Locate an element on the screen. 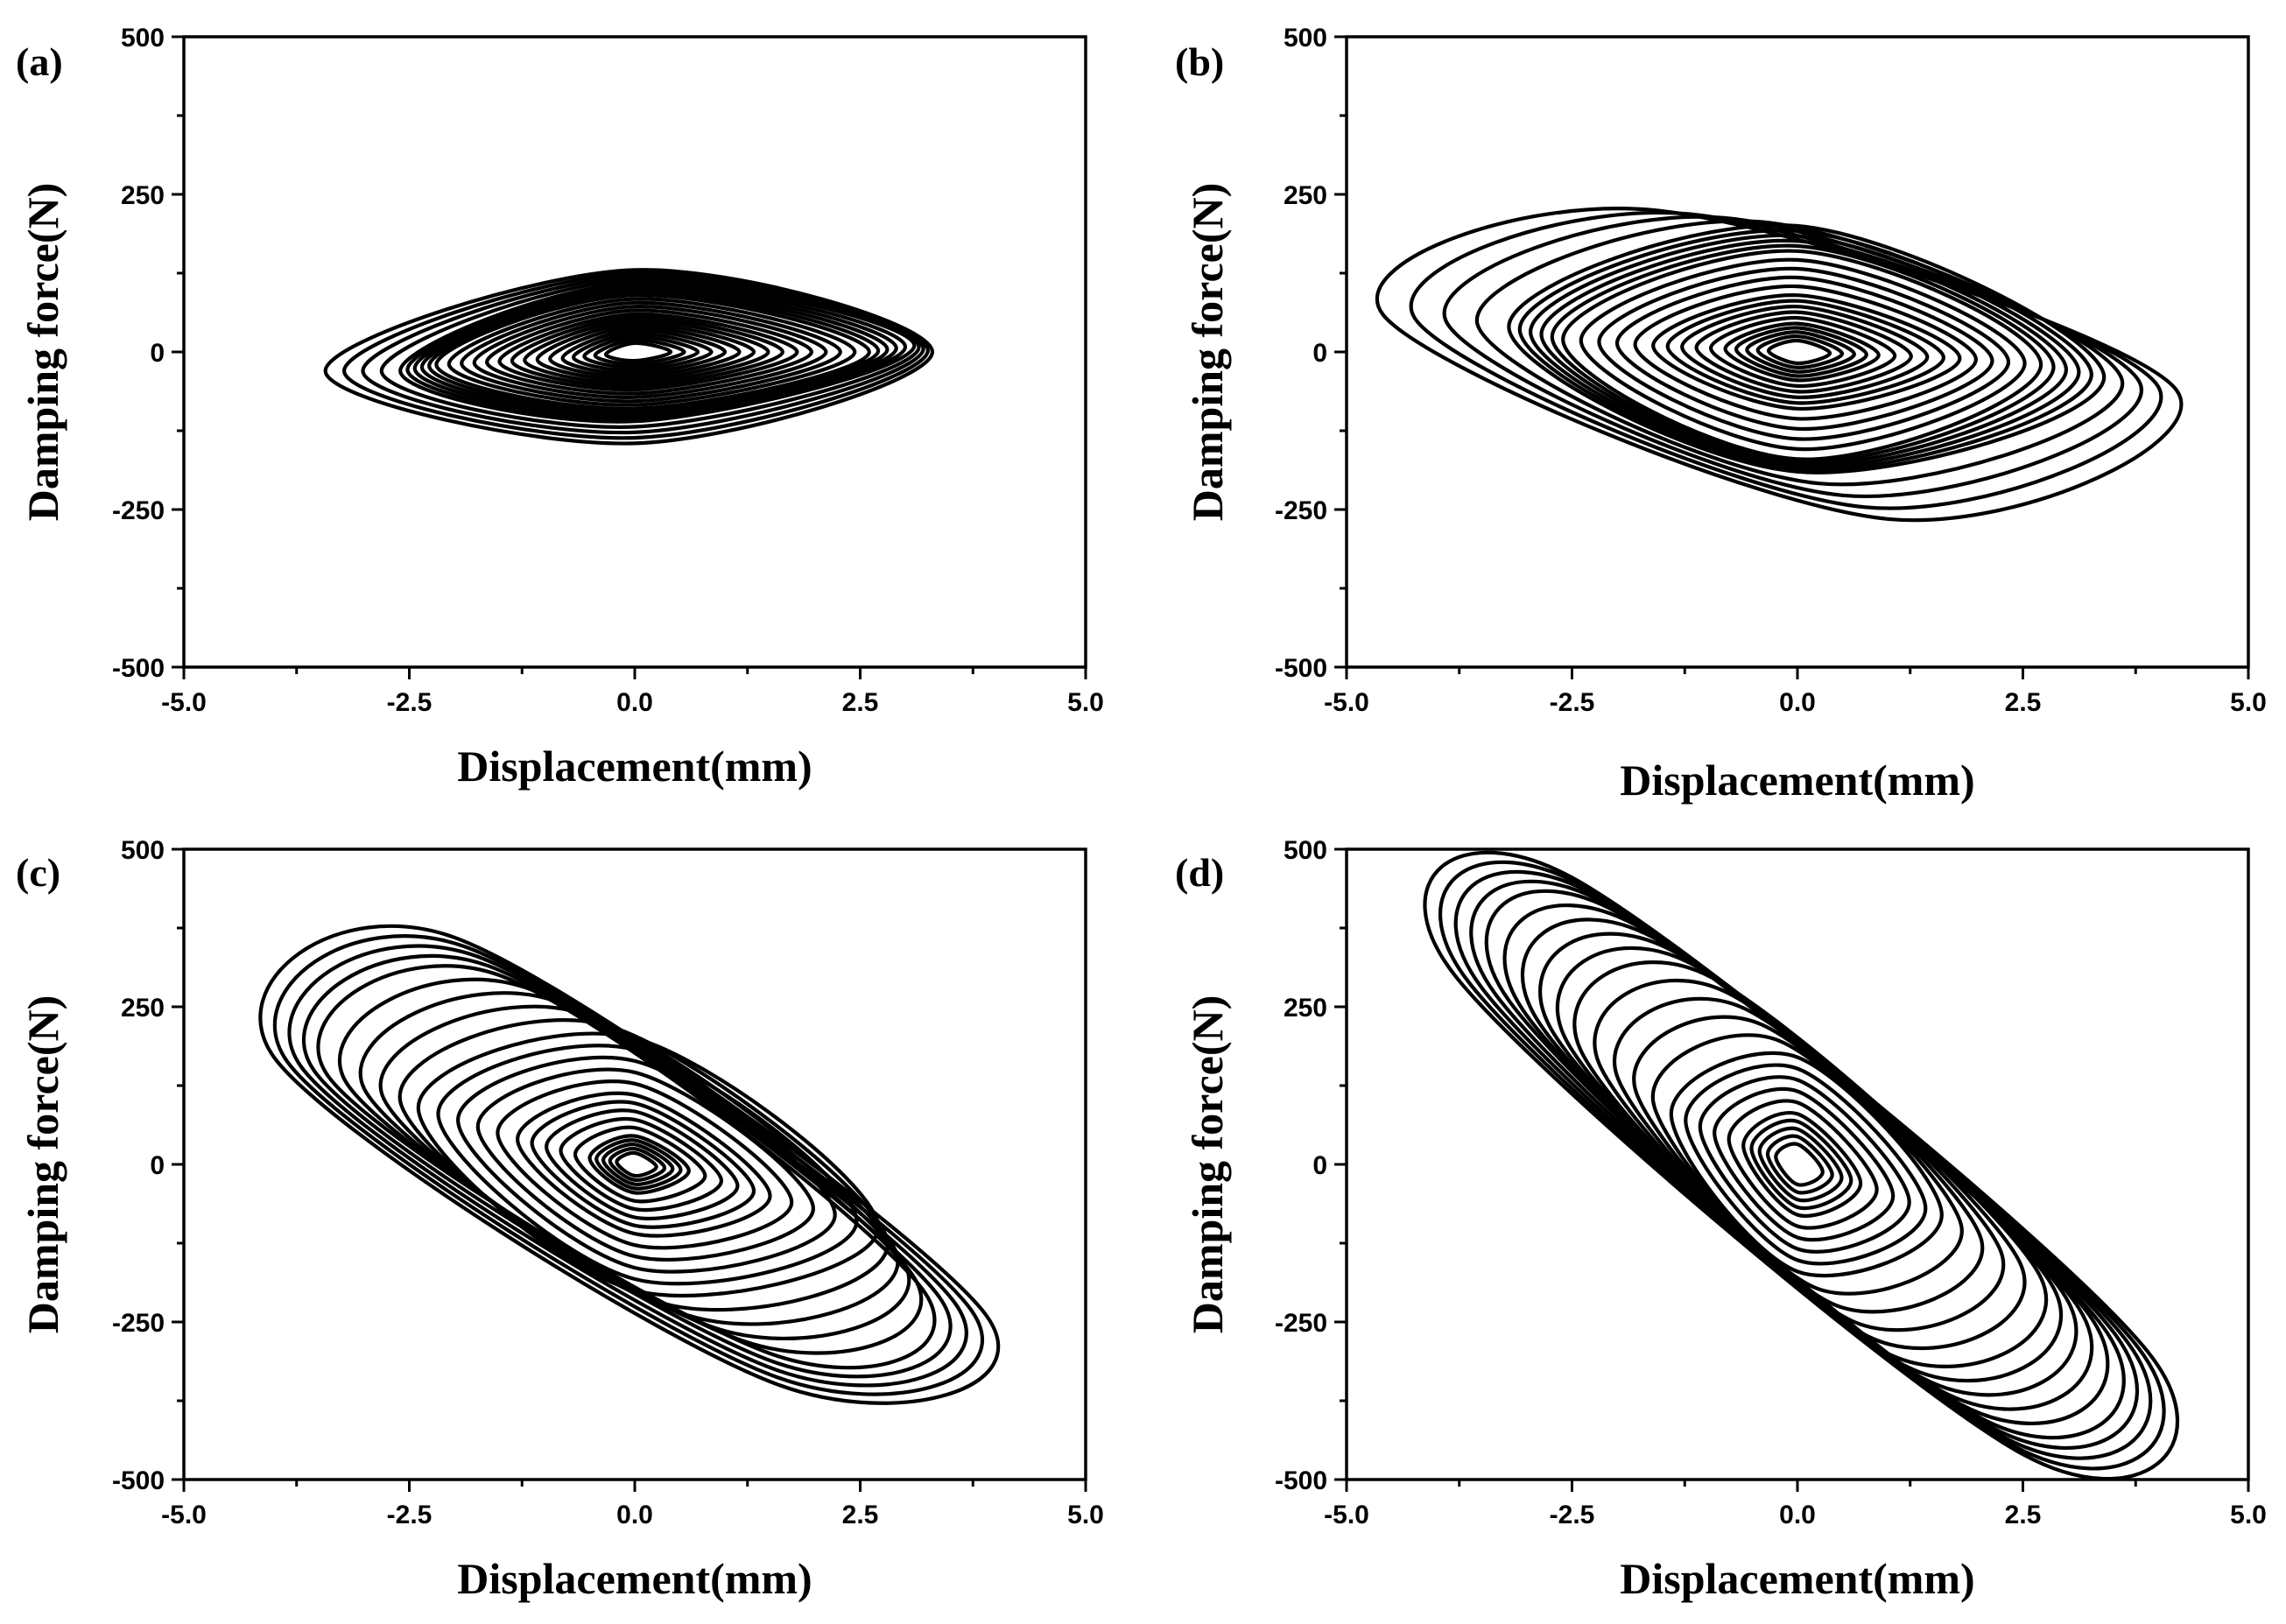 Image resolution: width=2286 pixels, height=1624 pixels. panel-d-xtick-label: 2.5 is located at coordinates (2024, 1515).